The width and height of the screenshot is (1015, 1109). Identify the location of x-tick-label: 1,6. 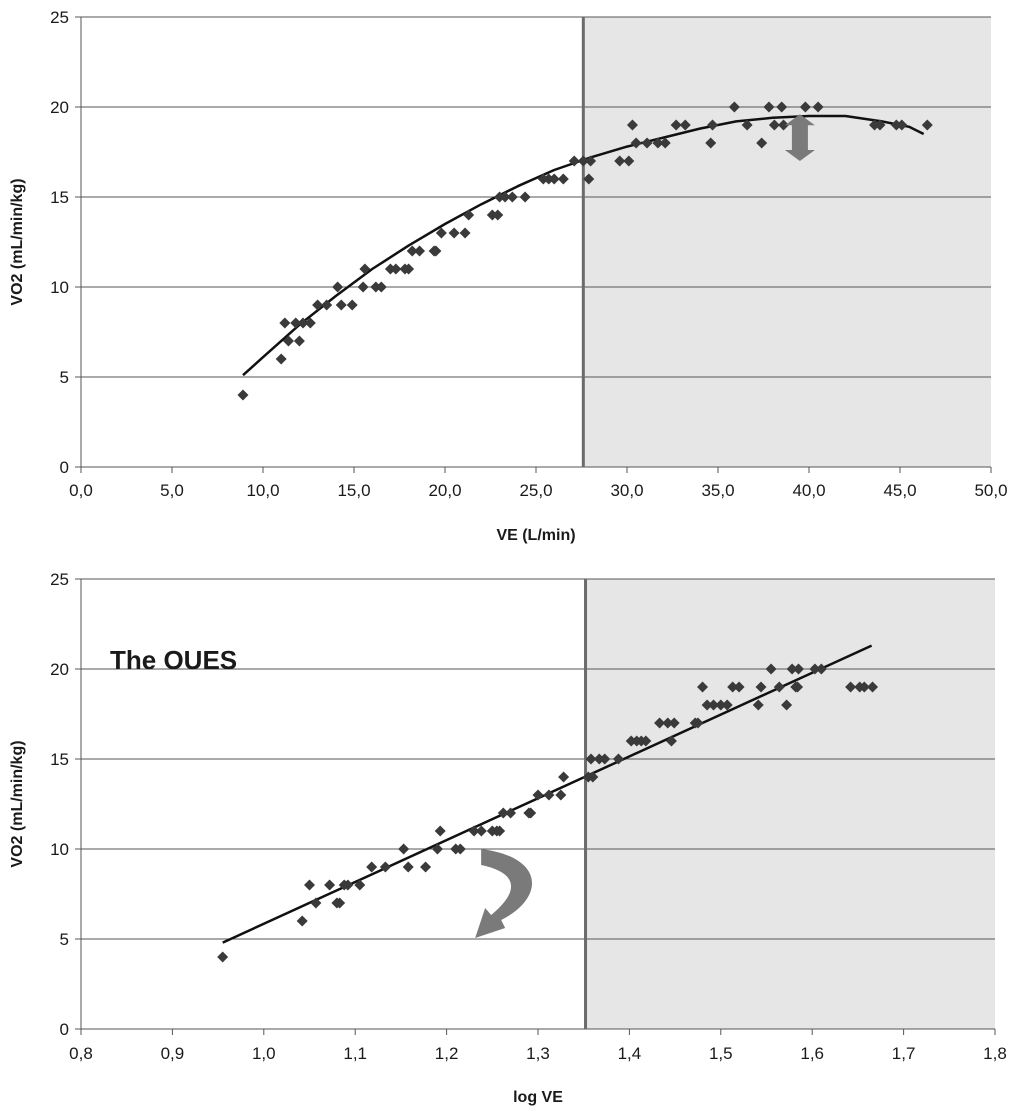
(812, 1053).